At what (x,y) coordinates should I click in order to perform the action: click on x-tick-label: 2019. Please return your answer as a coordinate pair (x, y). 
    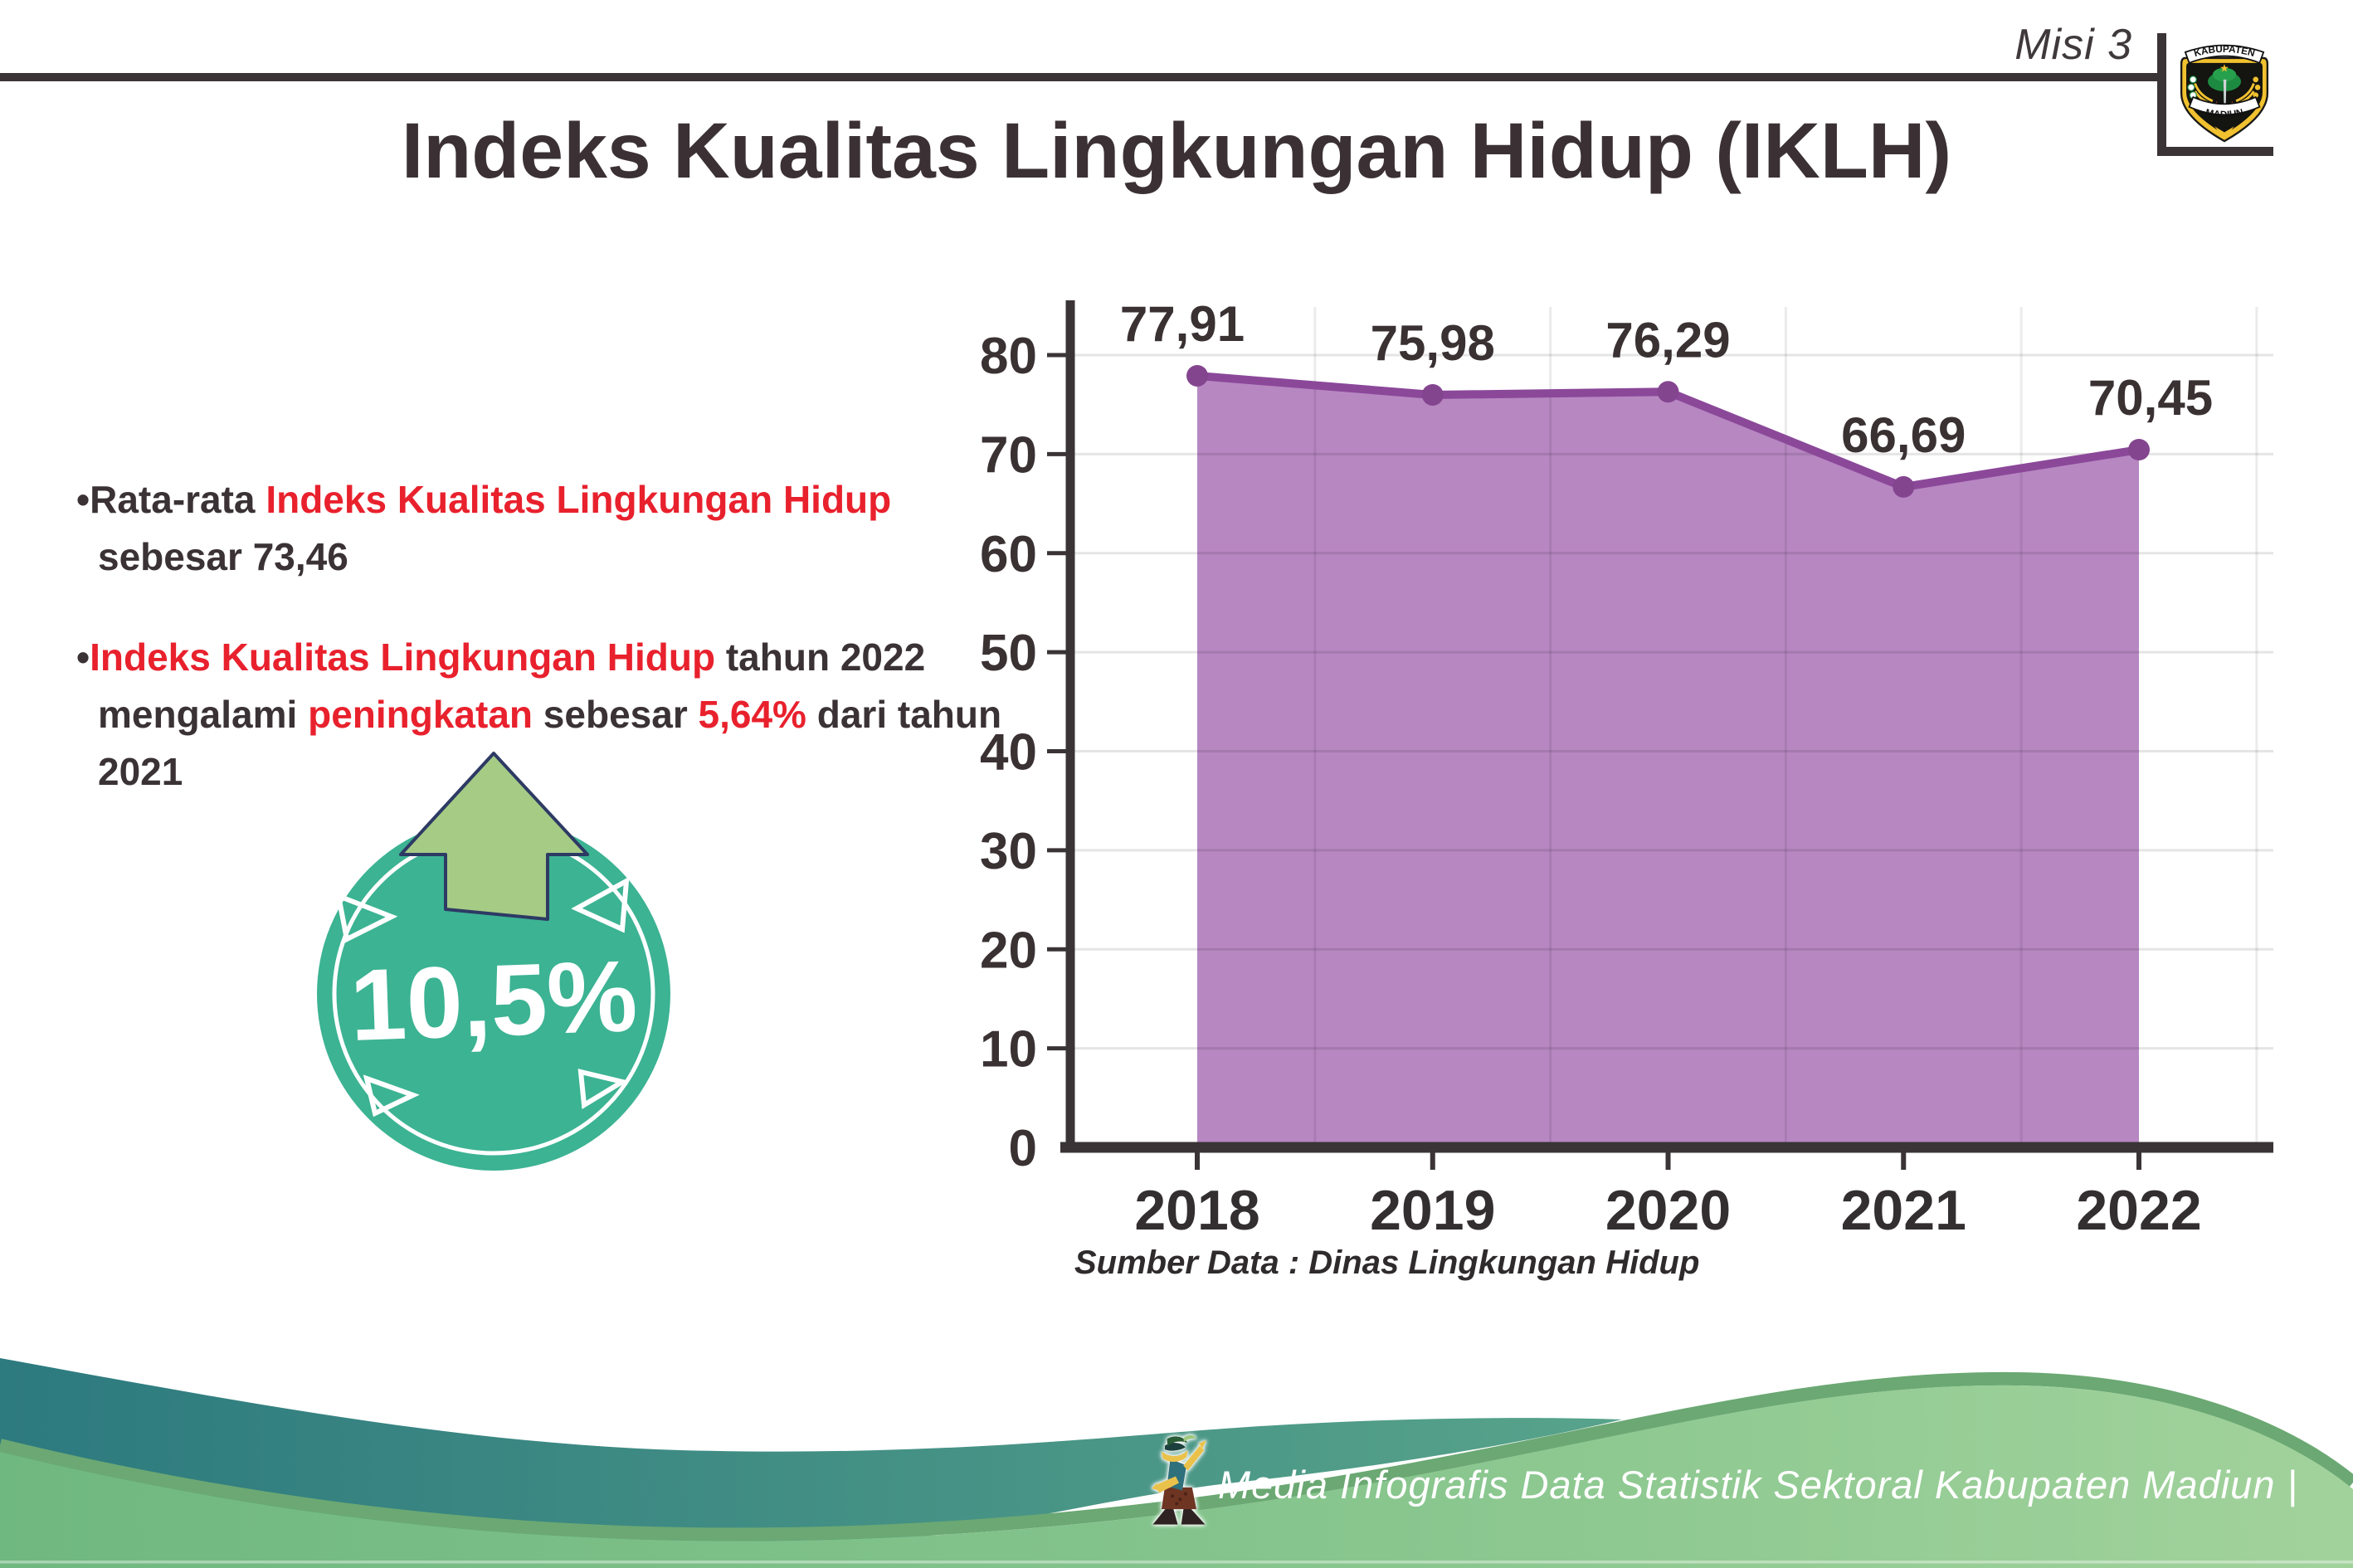
    Looking at the image, I should click on (1432, 1210).